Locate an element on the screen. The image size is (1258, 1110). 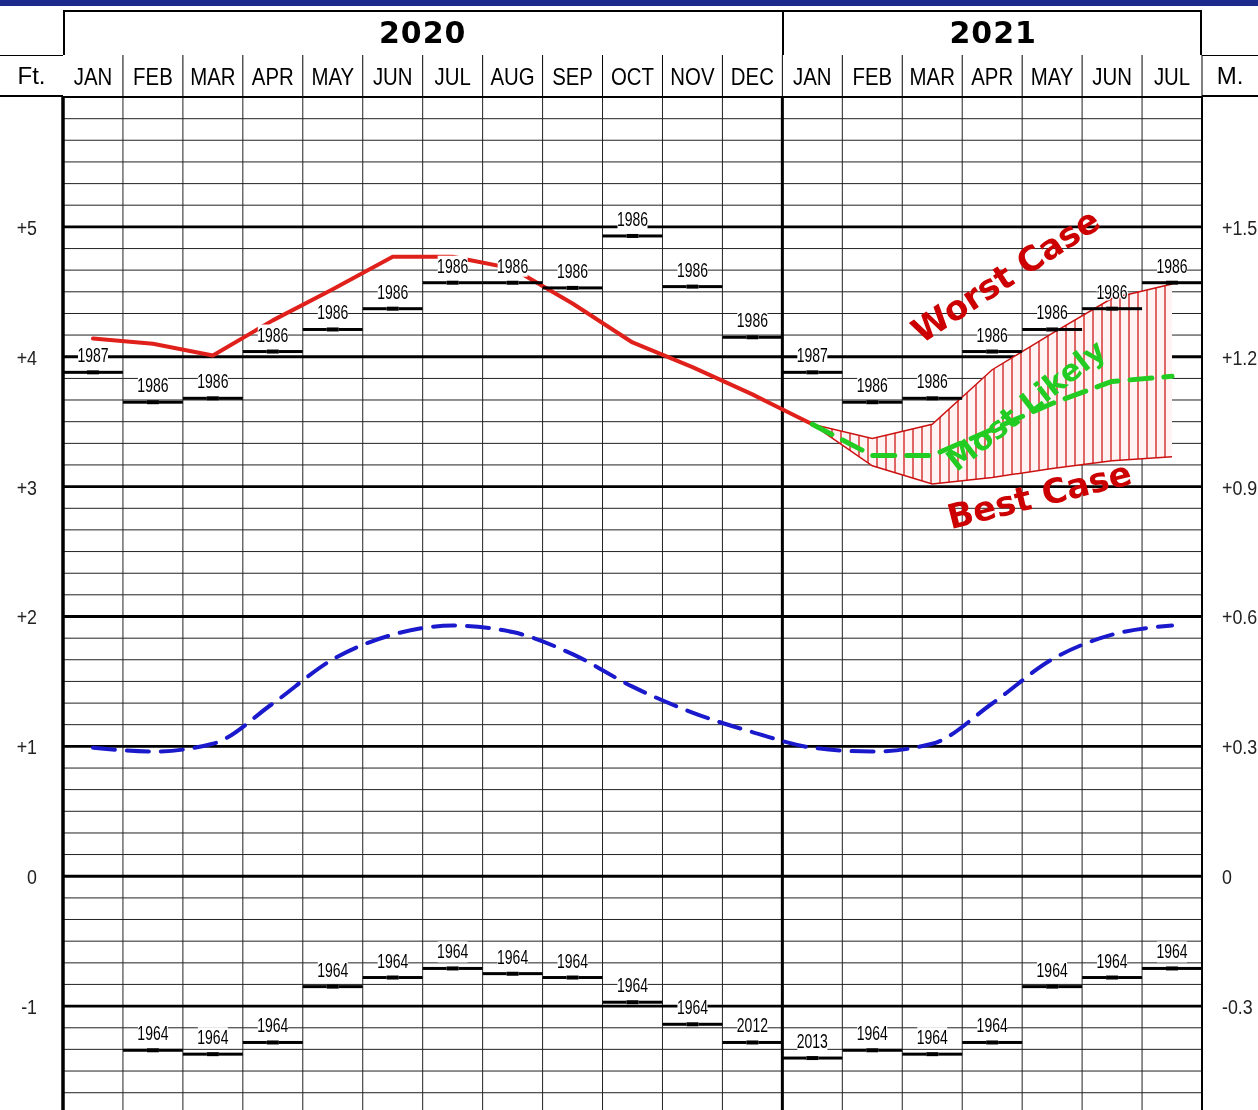
y2-tick-label: +0.6 is located at coordinates (1240, 617).